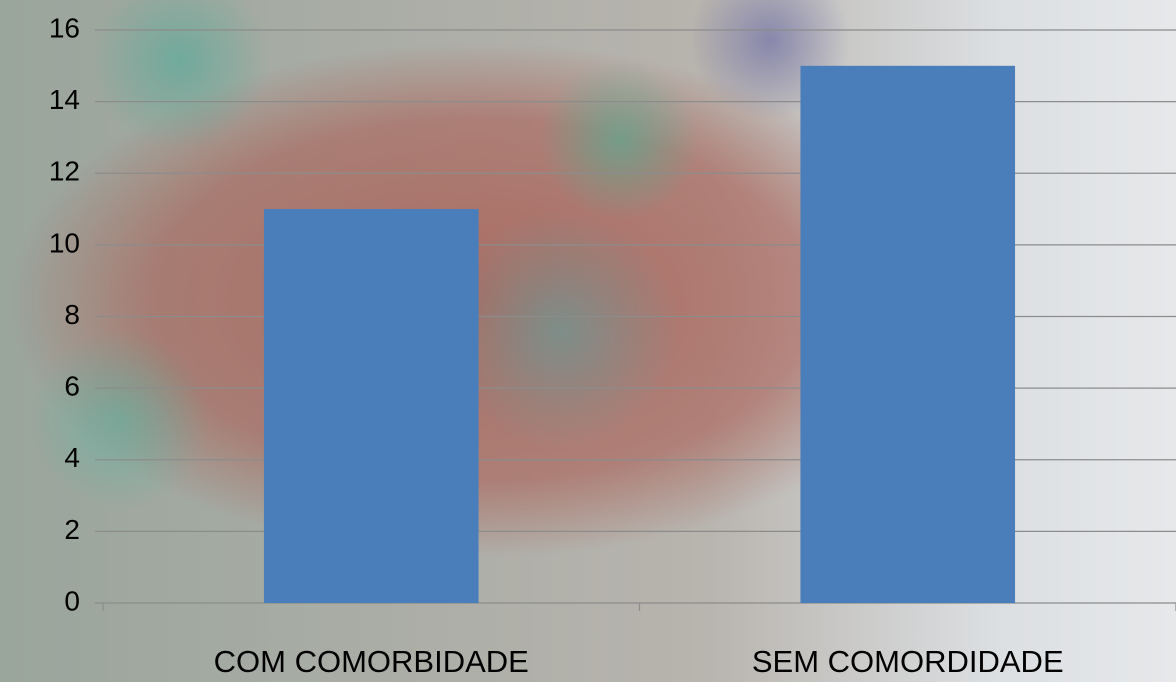  What do you see at coordinates (908, 661) in the screenshot?
I see `x-tick-label: SEM COMORDIDADE` at bounding box center [908, 661].